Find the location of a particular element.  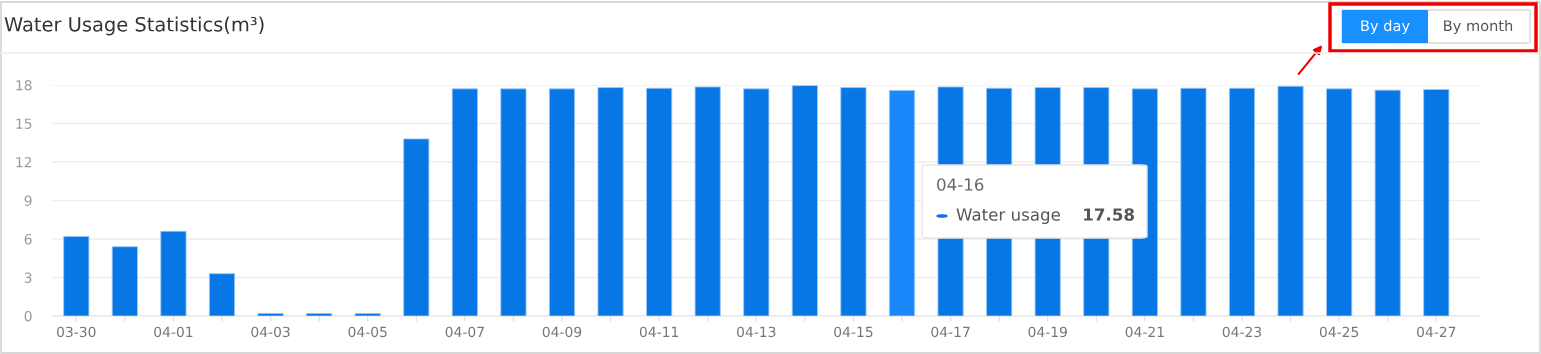

legend-label: Water usage is located at coordinates (1008, 216).